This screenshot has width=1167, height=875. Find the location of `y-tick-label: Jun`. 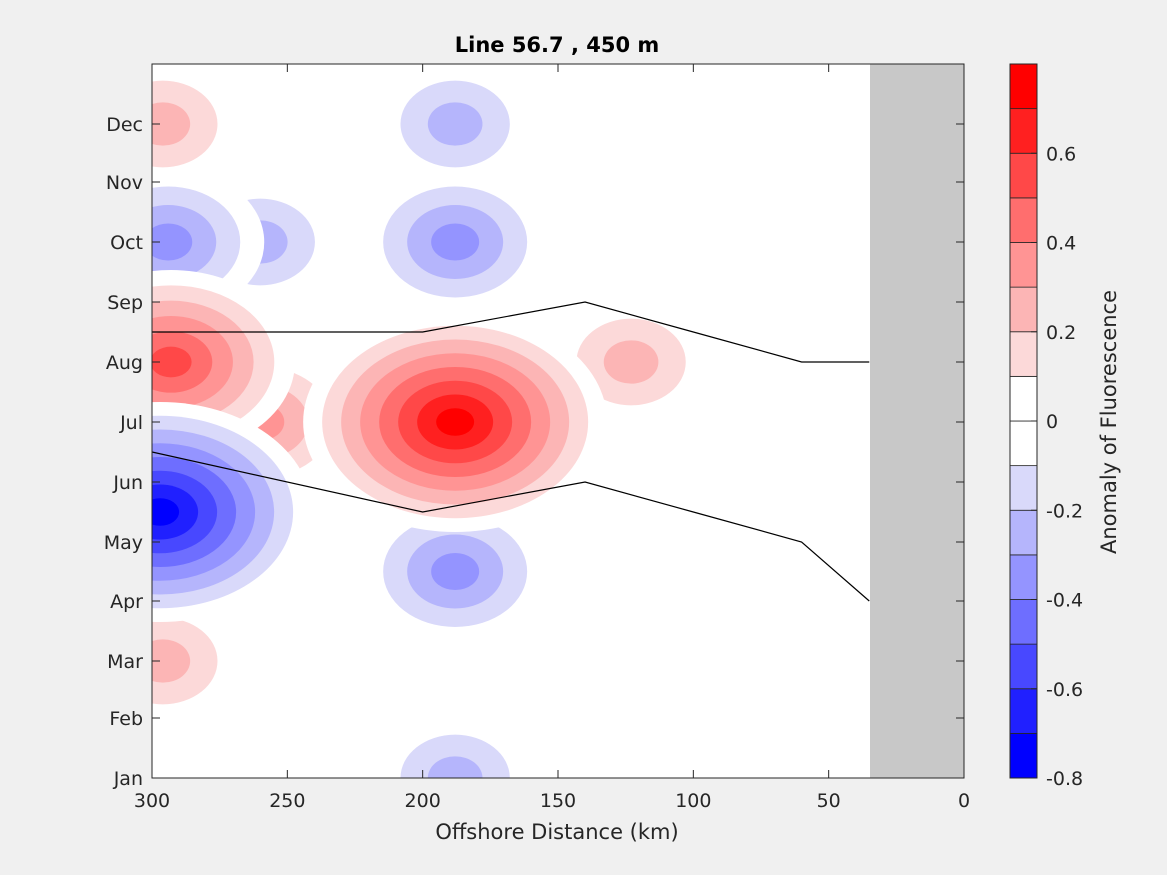

y-tick-label: Jun is located at coordinates (127, 483).